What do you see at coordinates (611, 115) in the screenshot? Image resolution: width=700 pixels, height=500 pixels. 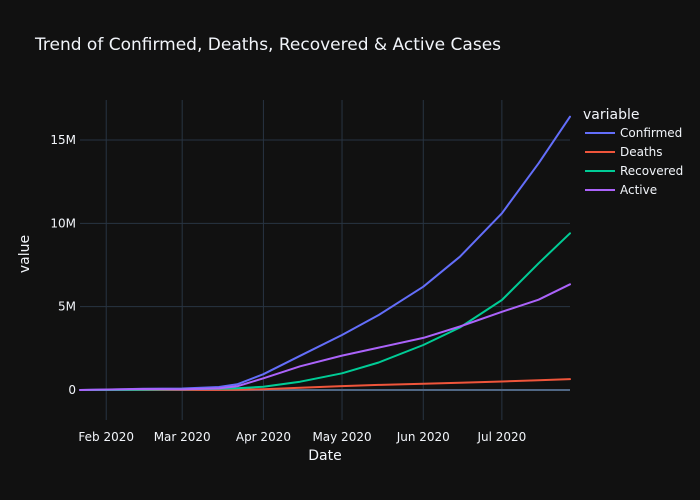 I see `legend-title: variable` at bounding box center [611, 115].